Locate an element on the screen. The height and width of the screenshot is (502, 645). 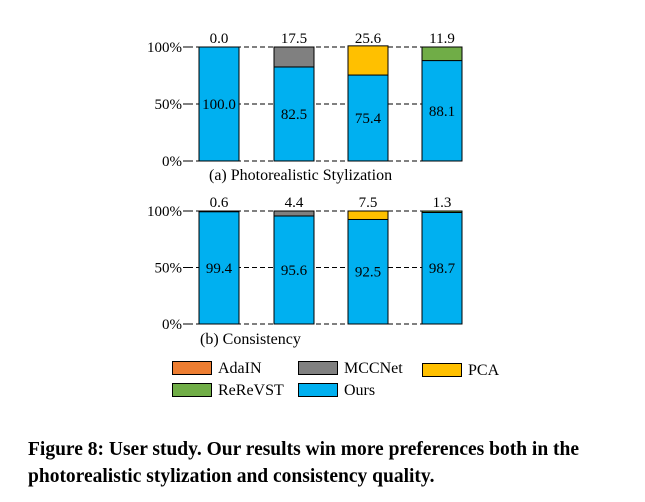
legend-label-mccnet: MCCNet is located at coordinates (373, 368).